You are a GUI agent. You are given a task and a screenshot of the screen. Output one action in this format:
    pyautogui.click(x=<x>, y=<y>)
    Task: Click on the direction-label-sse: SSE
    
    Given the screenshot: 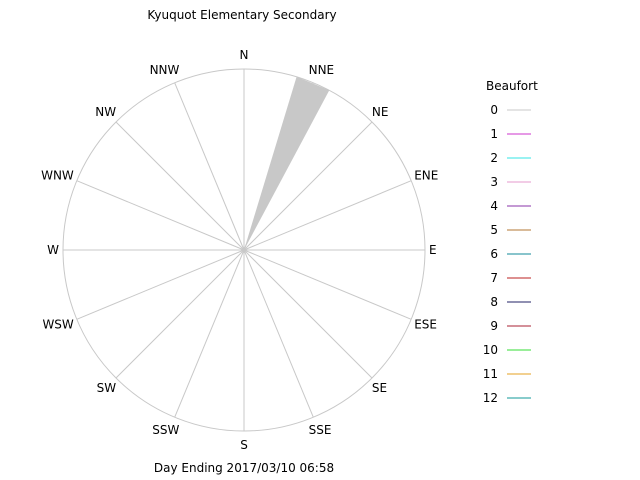 What is the action you would take?
    pyautogui.click(x=320, y=430)
    